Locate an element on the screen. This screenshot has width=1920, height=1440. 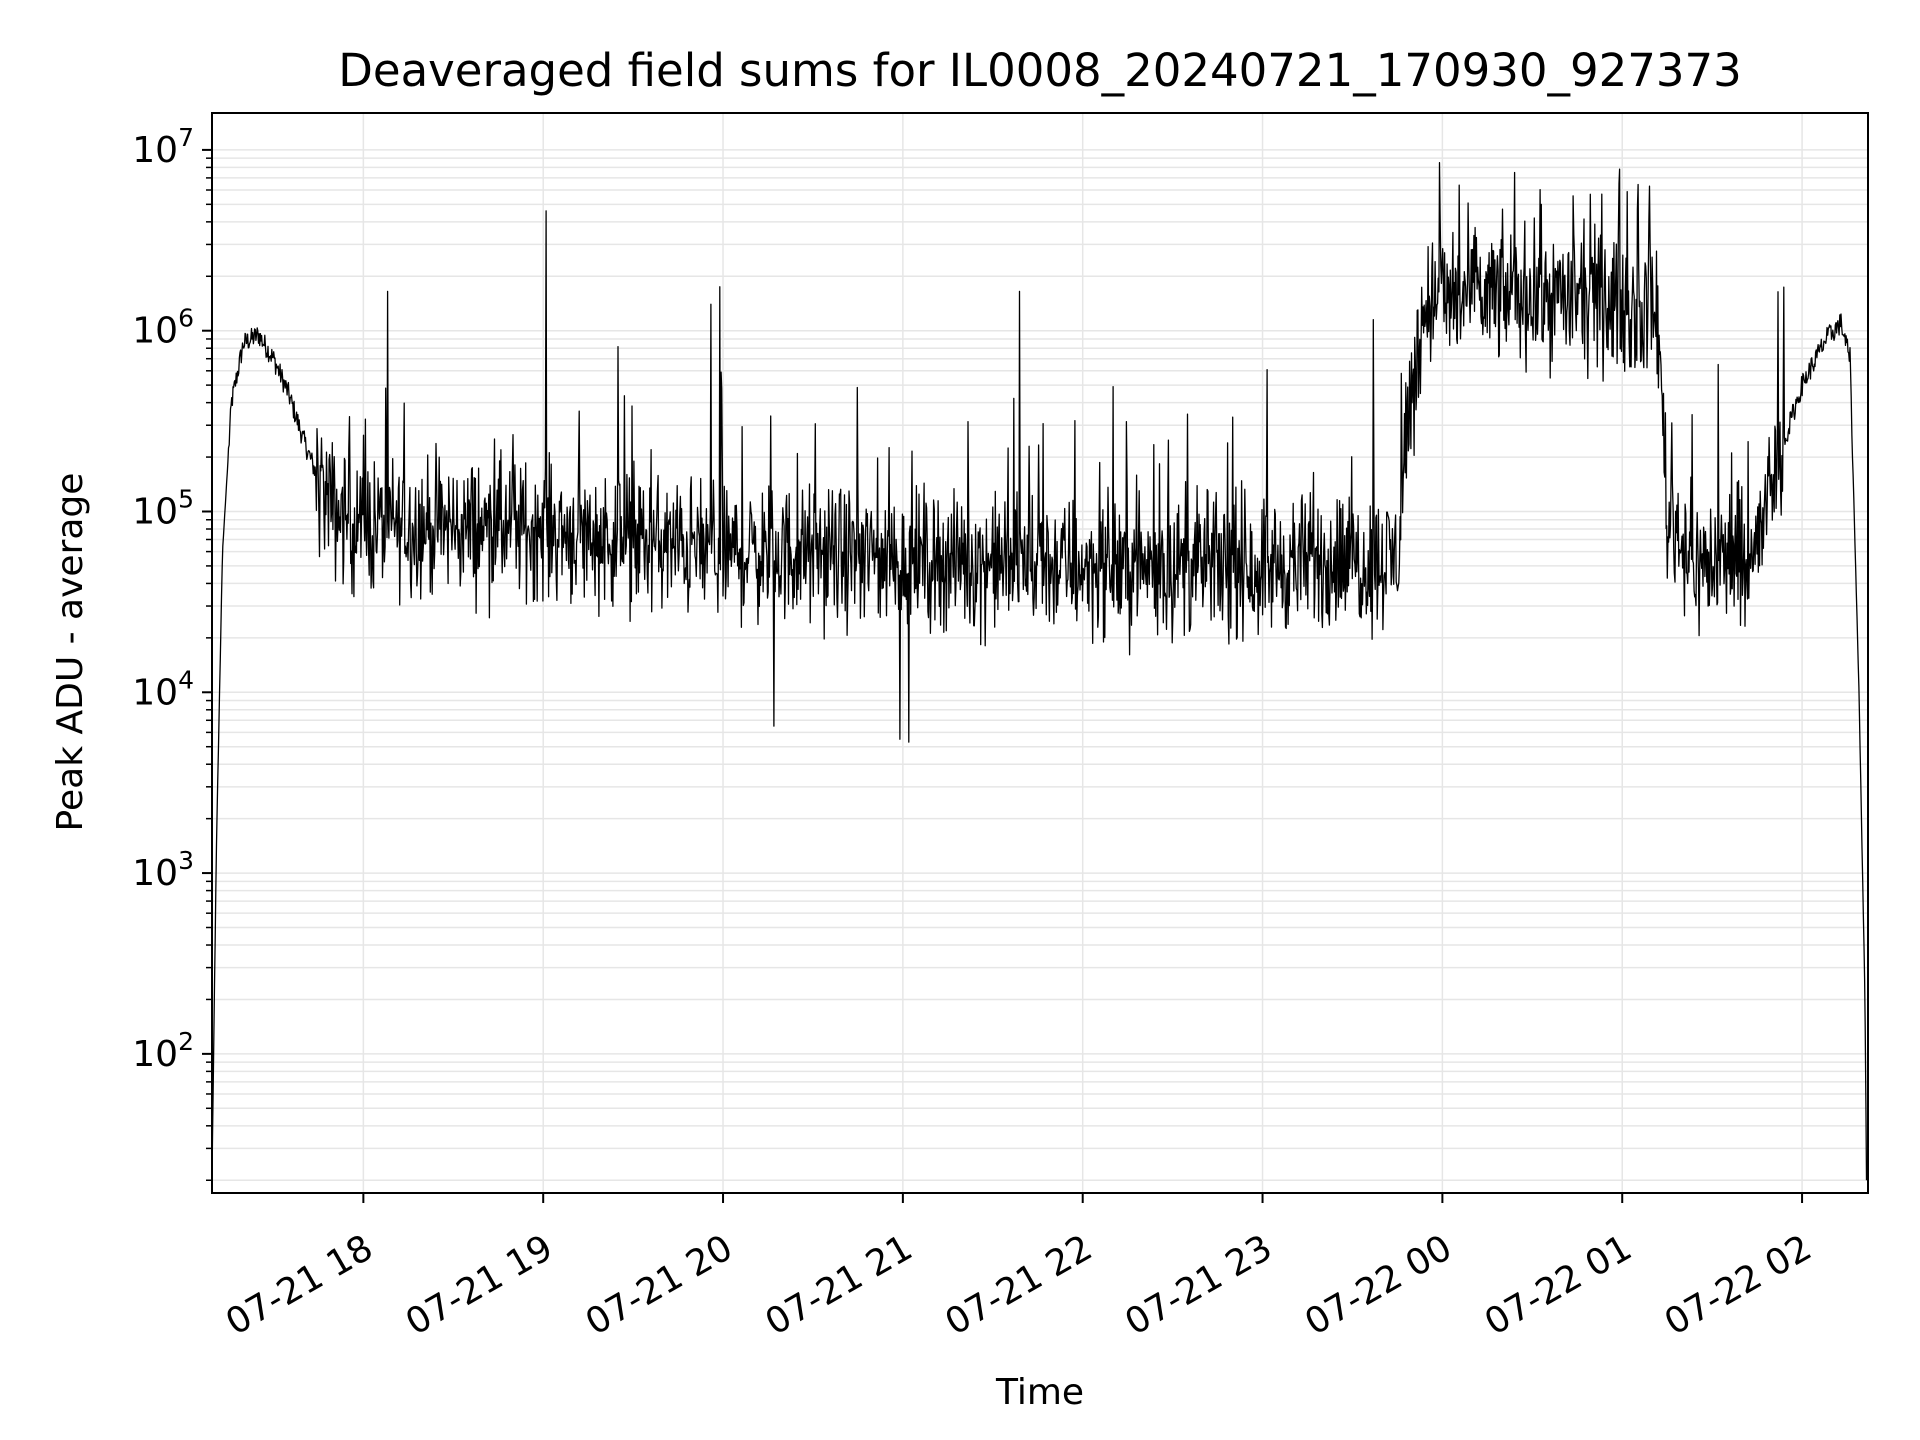
x-tick-label: 07-21 19 is located at coordinates (479, 1285).